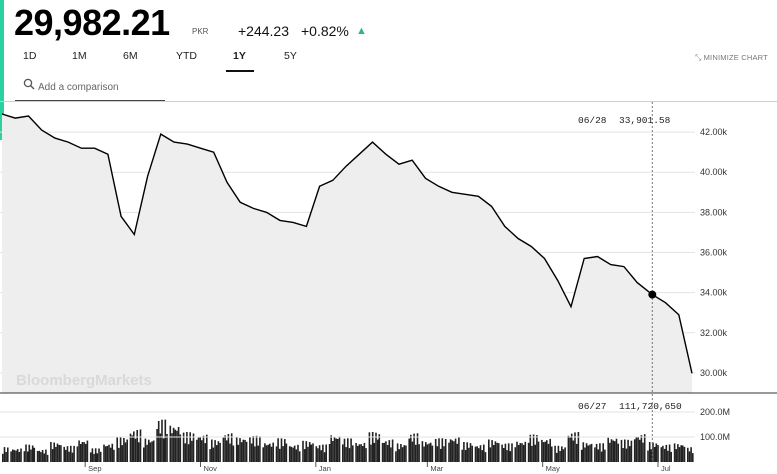  Describe the element at coordinates (79, 56) in the screenshot. I see `tab-1m: 1M` at that location.